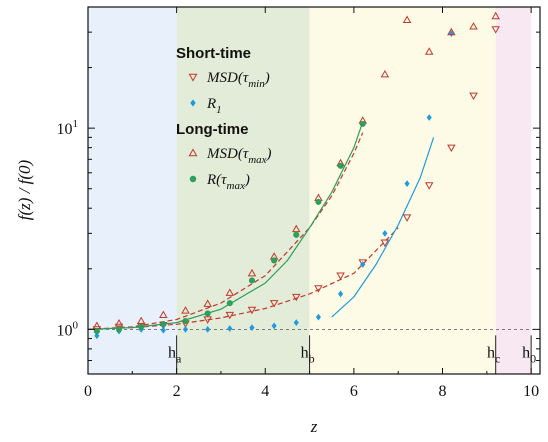 The width and height of the screenshot is (548, 442). What do you see at coordinates (354, 391) in the screenshot?
I see `x-tick-label-3: 6` at bounding box center [354, 391].